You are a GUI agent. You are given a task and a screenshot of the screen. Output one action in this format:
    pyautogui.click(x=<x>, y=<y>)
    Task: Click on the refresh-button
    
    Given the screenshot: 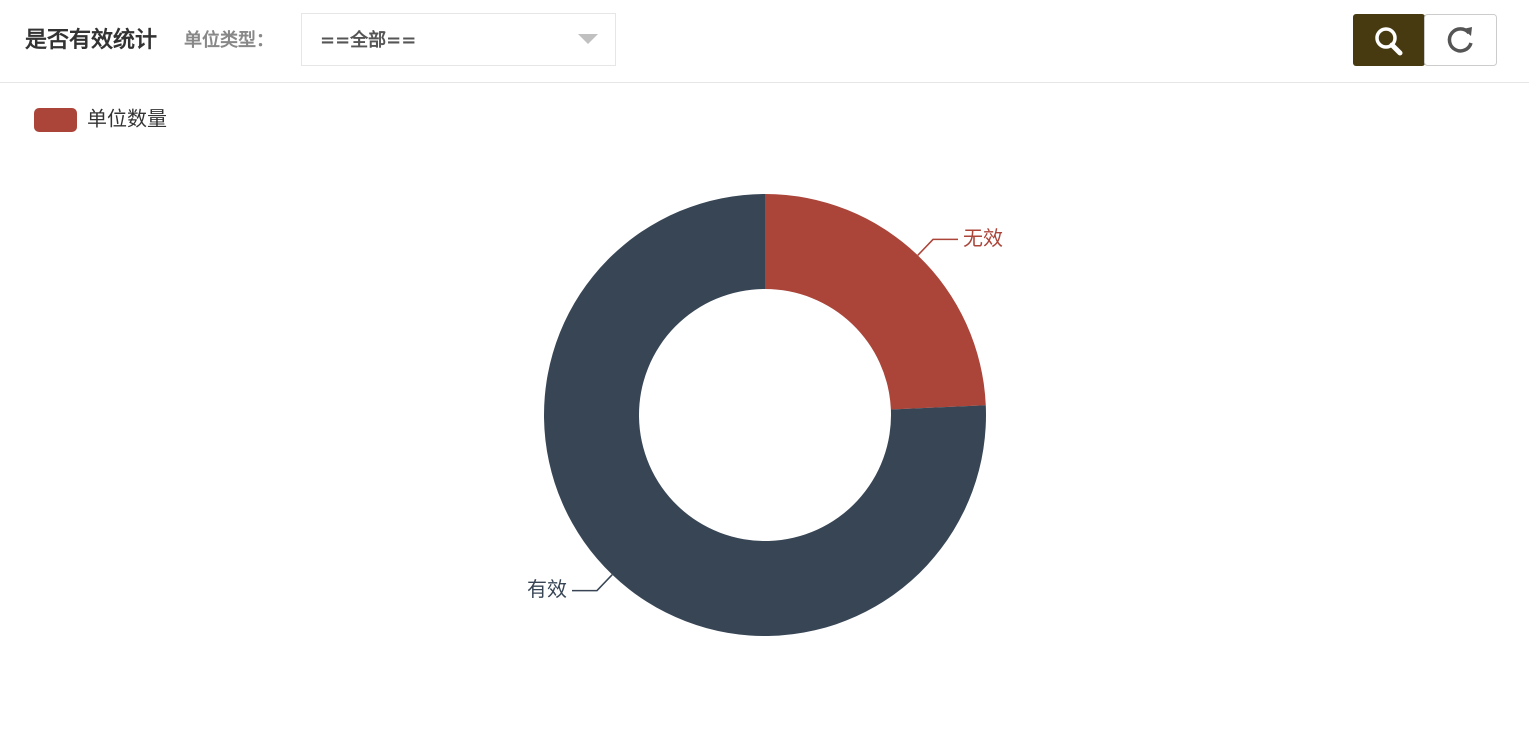 What is the action you would take?
    pyautogui.click(x=1460, y=40)
    